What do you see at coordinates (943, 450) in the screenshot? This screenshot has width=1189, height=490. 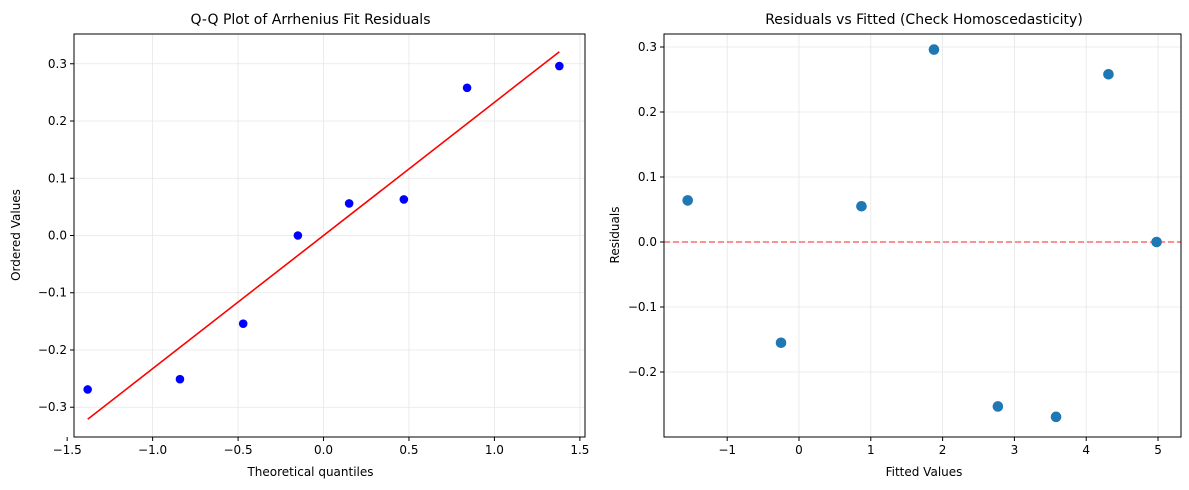 I see `resid-xtick-label: 2` at bounding box center [943, 450].